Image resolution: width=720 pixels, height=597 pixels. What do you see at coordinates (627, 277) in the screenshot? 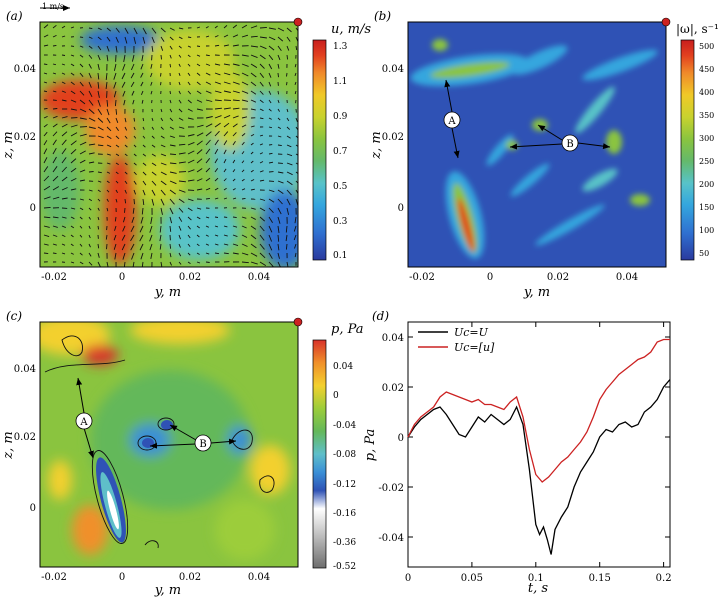
I see `x-tick: 0.04` at bounding box center [627, 277].